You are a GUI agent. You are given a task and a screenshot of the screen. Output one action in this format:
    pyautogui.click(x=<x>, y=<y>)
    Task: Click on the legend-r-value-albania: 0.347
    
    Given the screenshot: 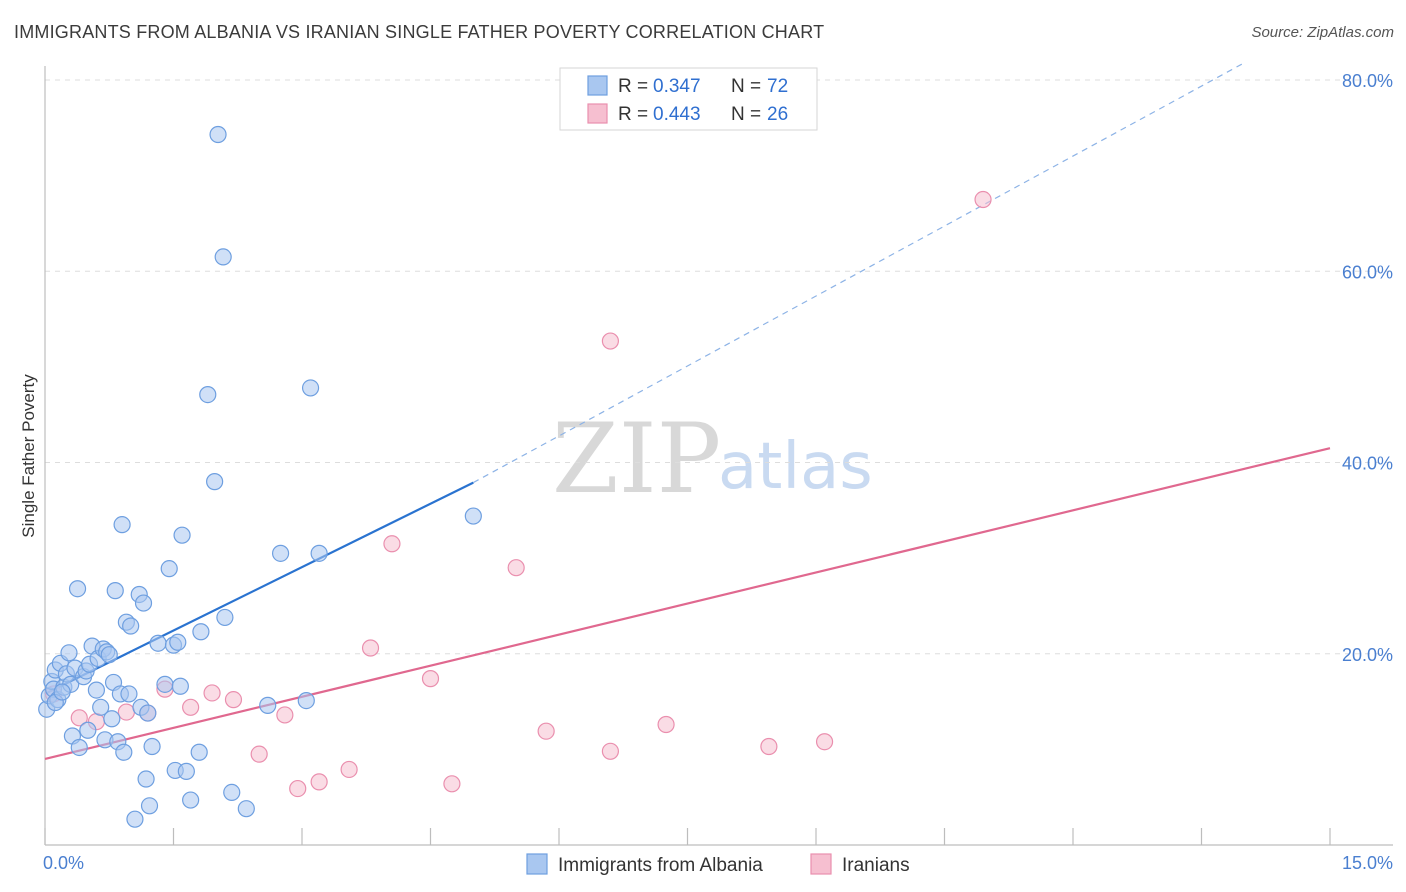 What is the action you would take?
    pyautogui.click(x=677, y=86)
    